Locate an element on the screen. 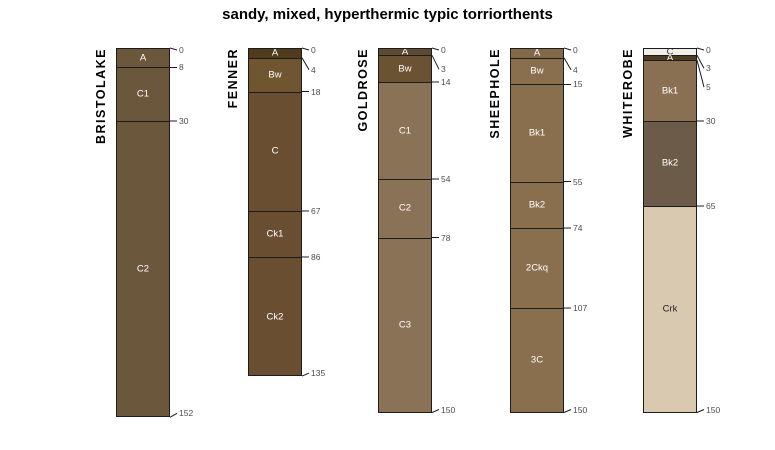 This screenshot has width=775, height=450. depth-label-30: 30 is located at coordinates (711, 120).